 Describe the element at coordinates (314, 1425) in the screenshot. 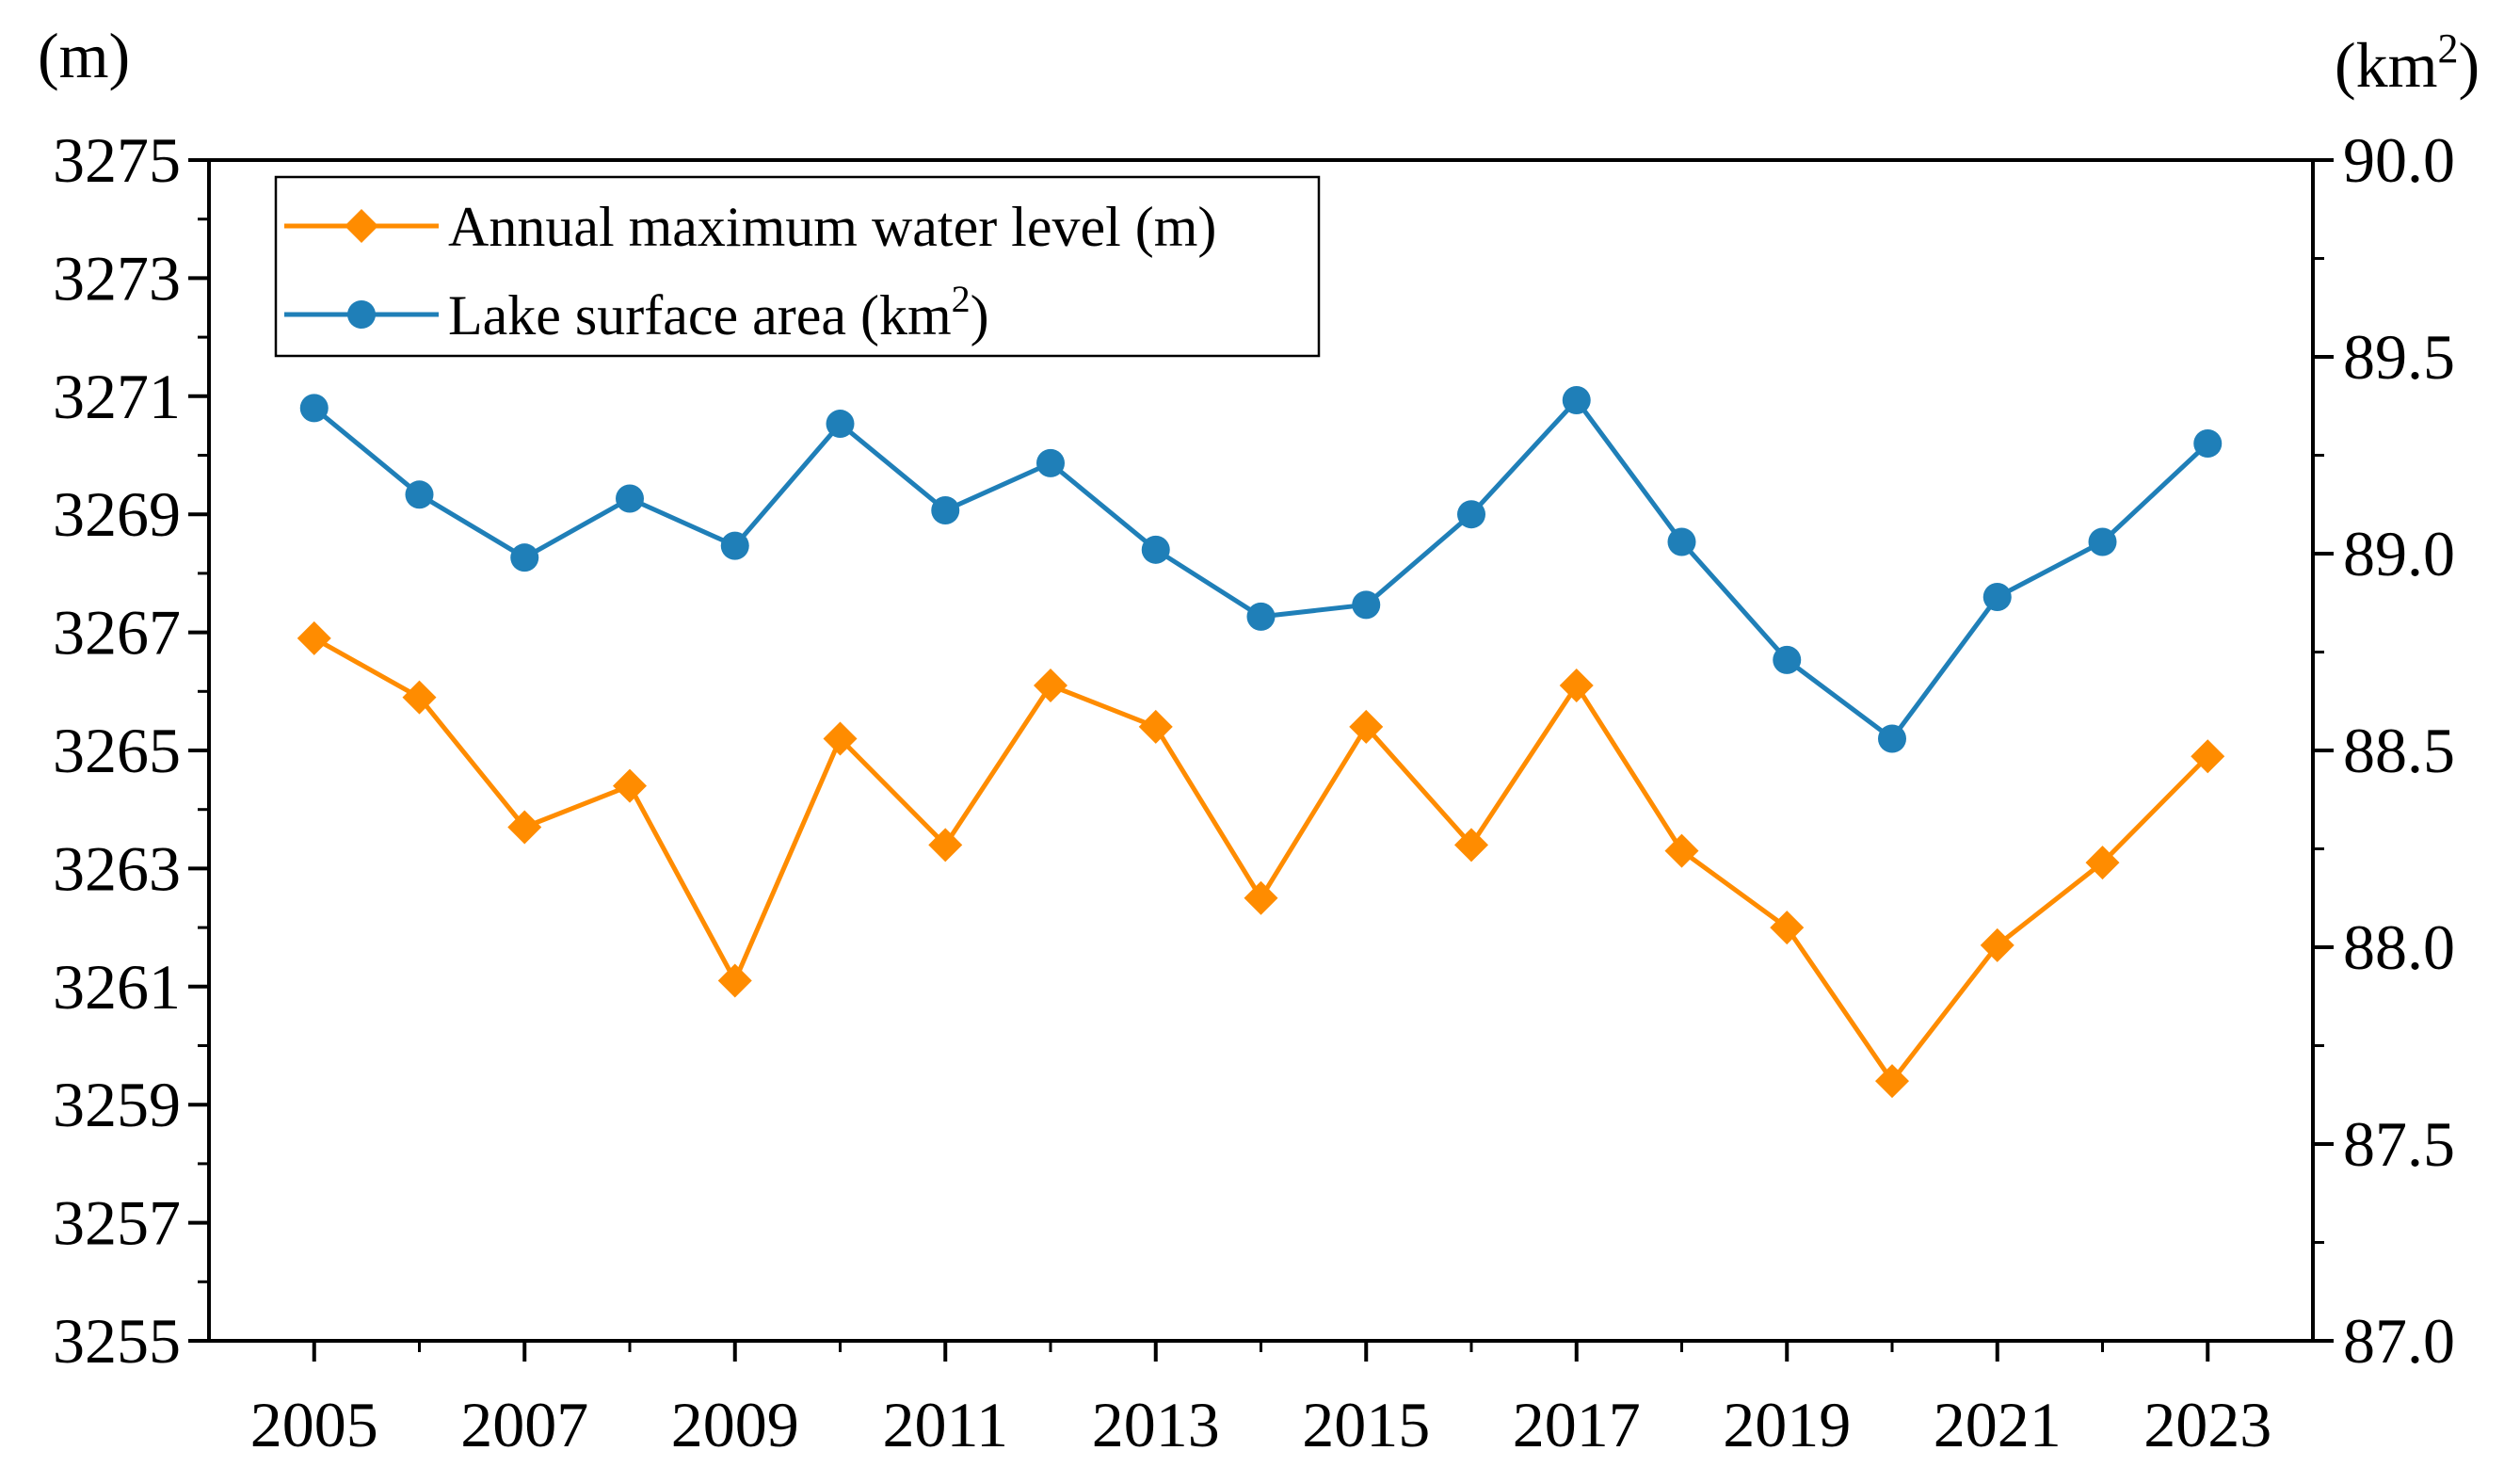

I see `x-tick-label: 2005` at that location.